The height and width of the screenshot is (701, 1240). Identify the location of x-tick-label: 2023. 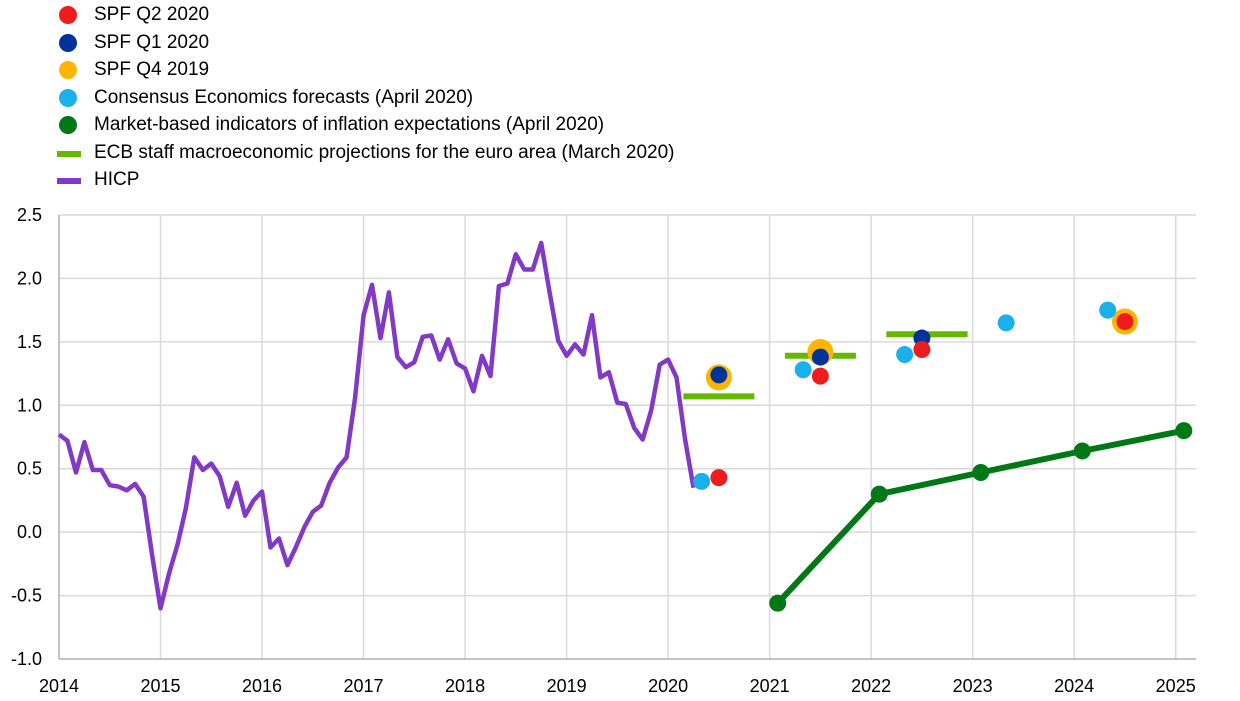
(973, 686).